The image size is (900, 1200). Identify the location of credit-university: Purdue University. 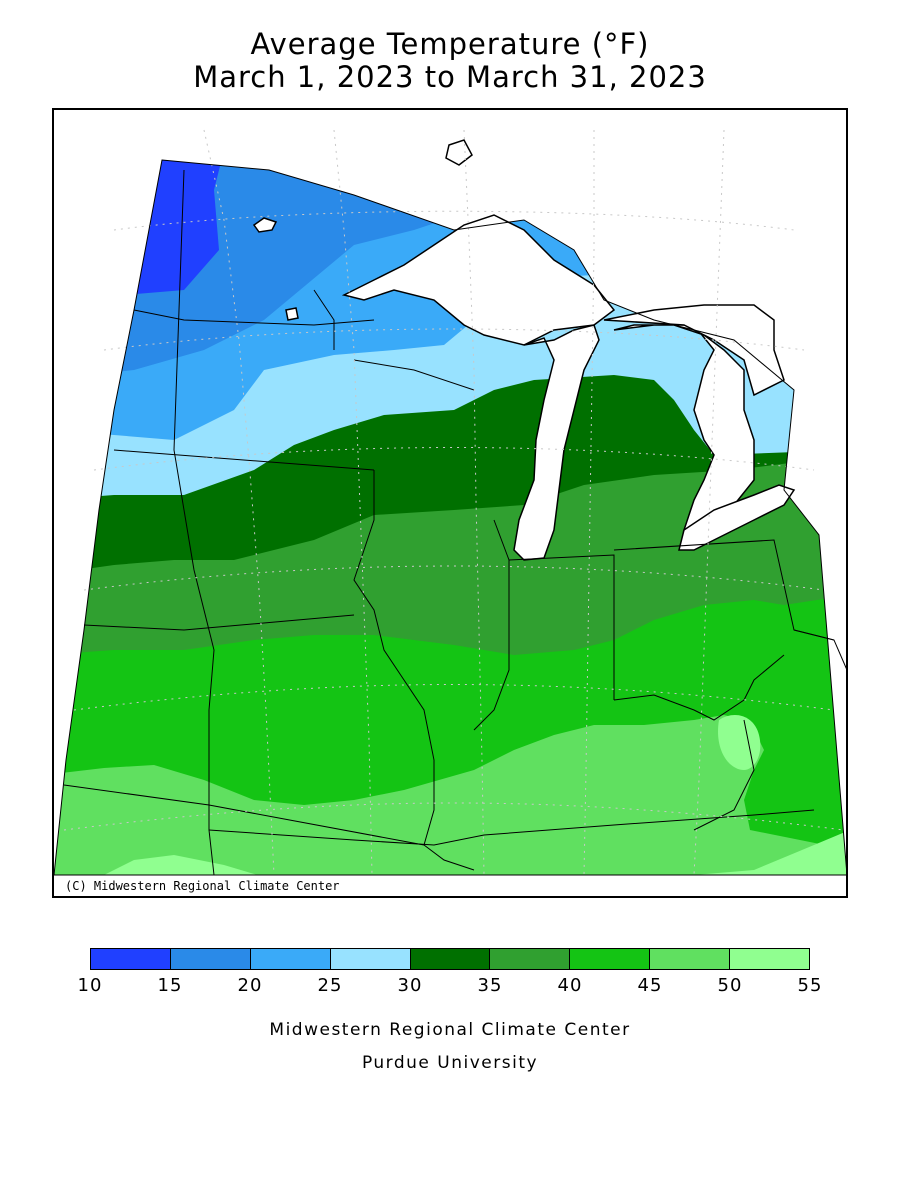
(450, 1063).